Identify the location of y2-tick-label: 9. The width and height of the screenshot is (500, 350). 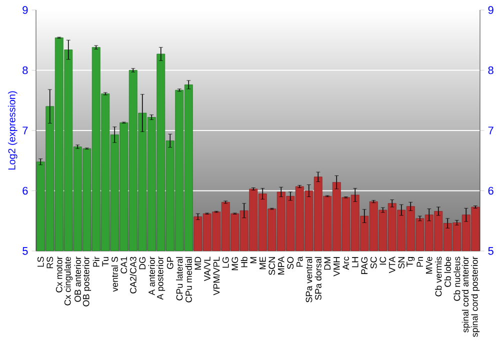
(491, 10).